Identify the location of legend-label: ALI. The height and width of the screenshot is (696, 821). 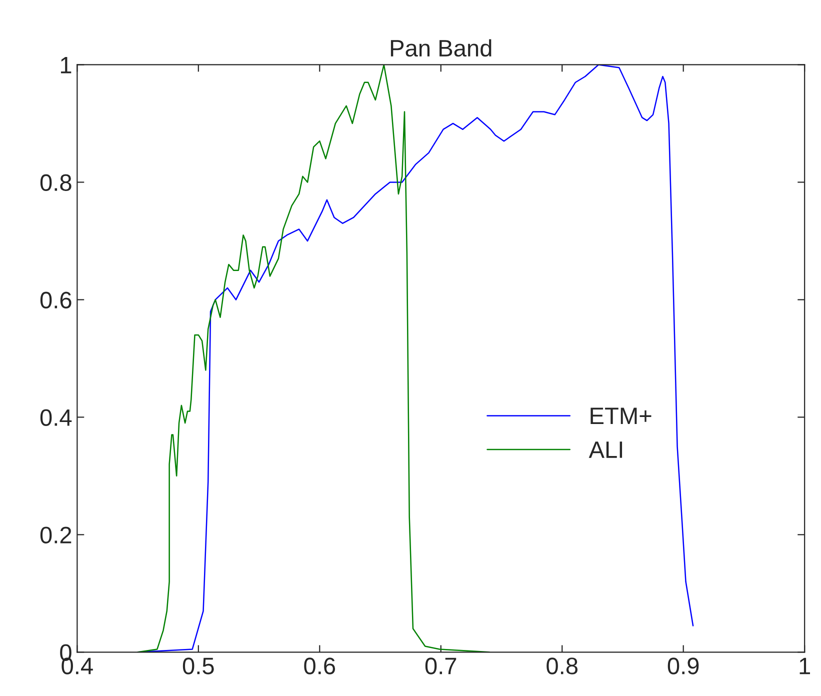
(605, 450).